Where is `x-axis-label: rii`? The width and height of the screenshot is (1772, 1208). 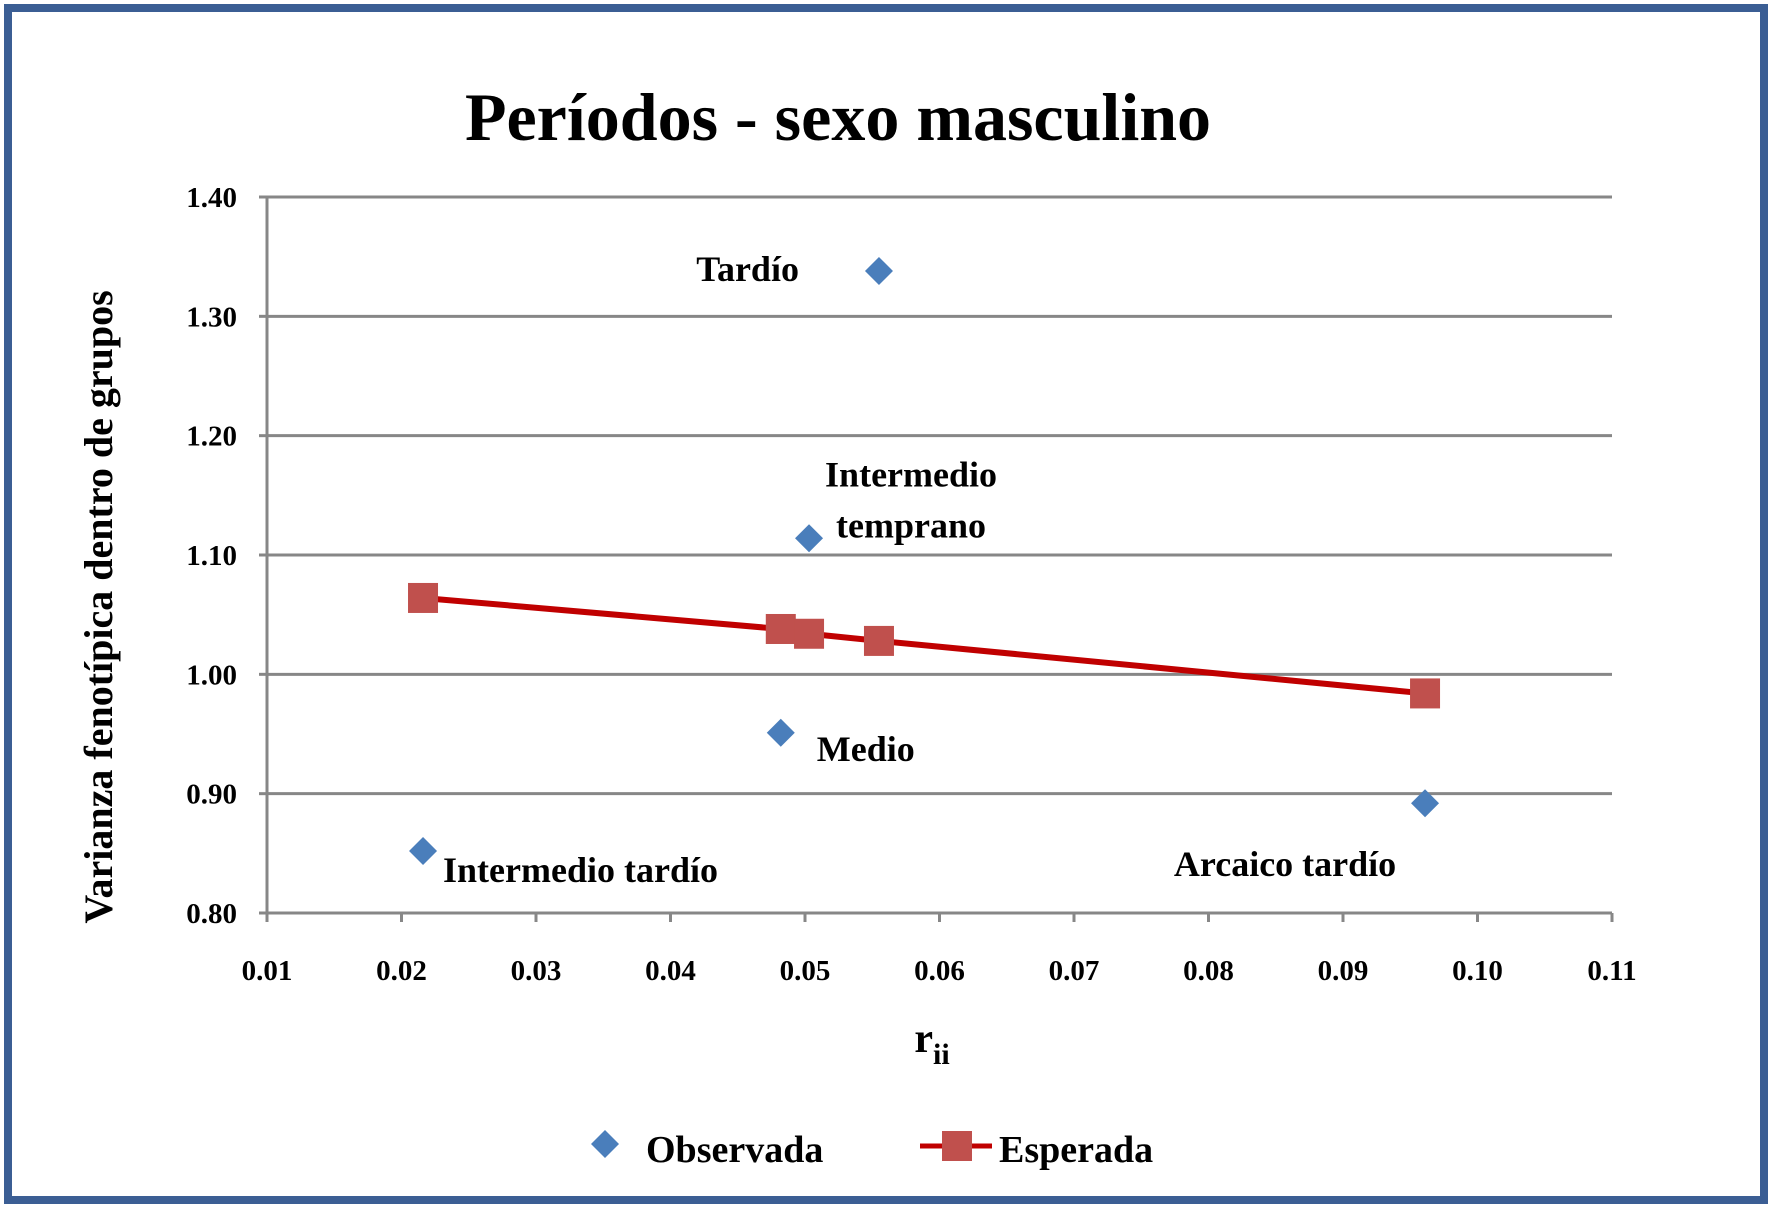 x-axis-label: rii is located at coordinates (931, 1043).